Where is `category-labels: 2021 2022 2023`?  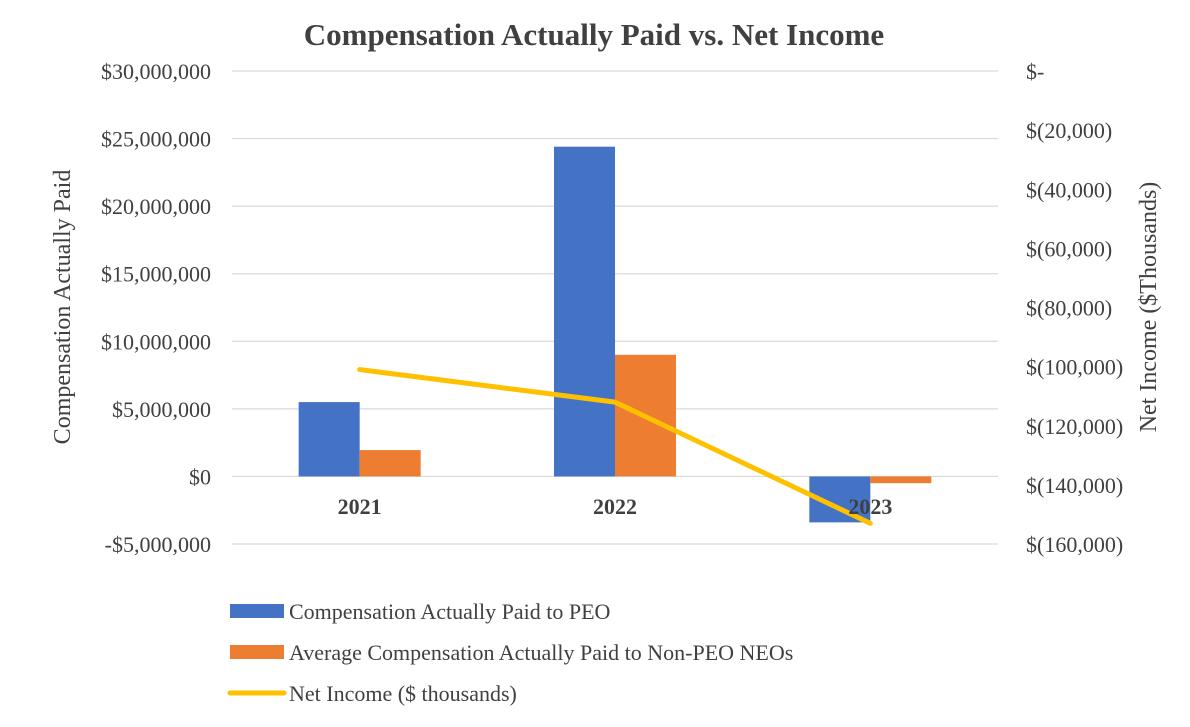
category-labels: 2021 2022 2023 is located at coordinates (615, 506).